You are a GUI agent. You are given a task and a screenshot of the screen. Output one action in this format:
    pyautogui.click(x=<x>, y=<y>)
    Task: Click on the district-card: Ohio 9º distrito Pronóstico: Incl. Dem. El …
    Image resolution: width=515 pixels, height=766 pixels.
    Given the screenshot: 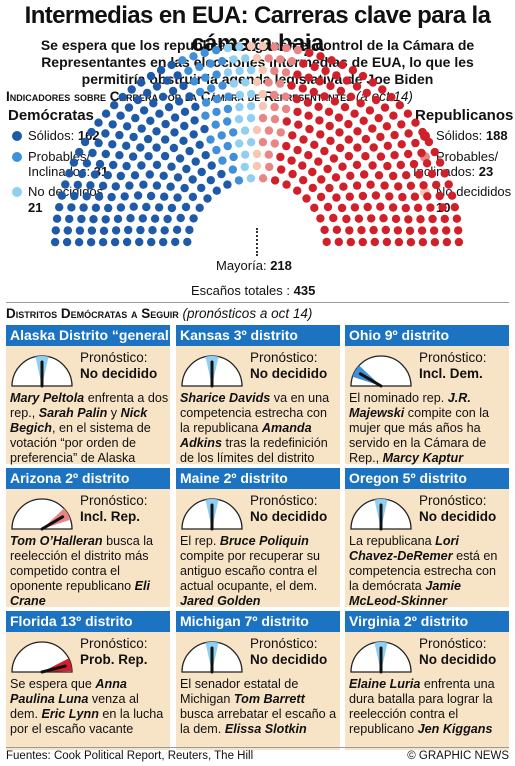 What is the action you would take?
    pyautogui.click(x=427, y=395)
    